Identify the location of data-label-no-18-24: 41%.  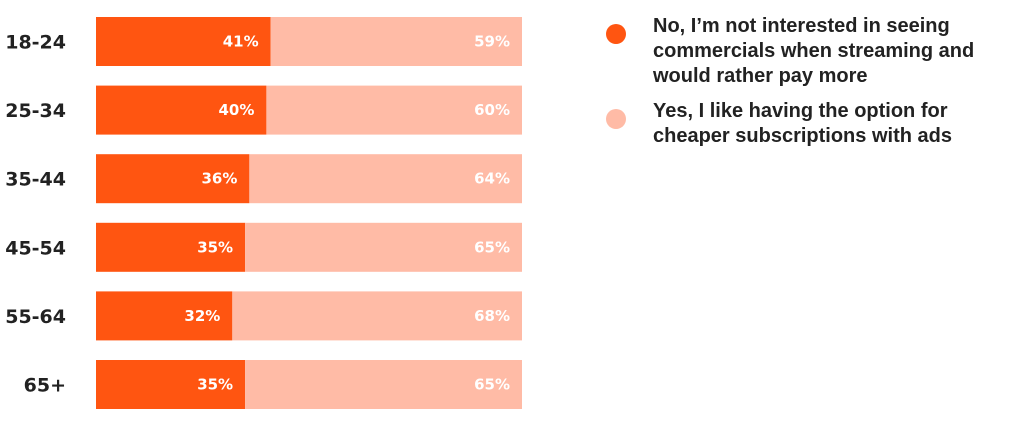
(241, 42).